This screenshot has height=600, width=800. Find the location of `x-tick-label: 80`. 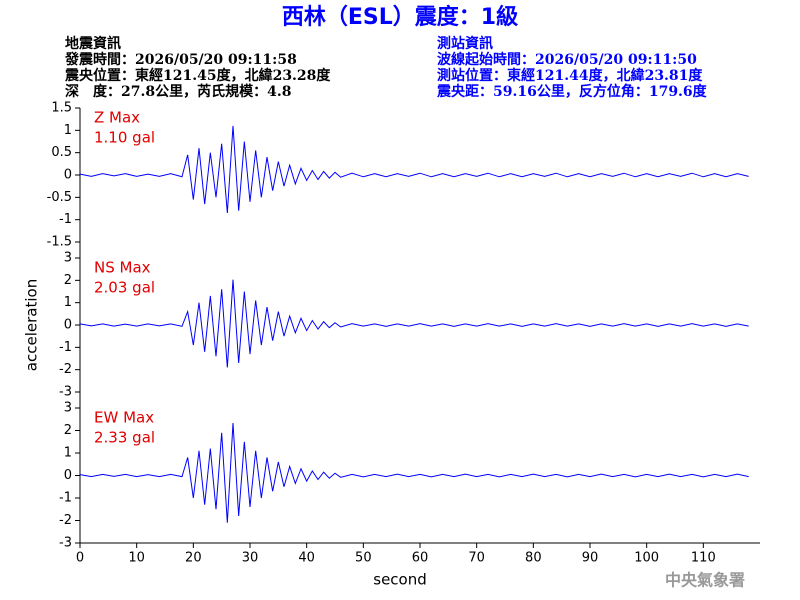

x-tick-label: 80 is located at coordinates (533, 558).